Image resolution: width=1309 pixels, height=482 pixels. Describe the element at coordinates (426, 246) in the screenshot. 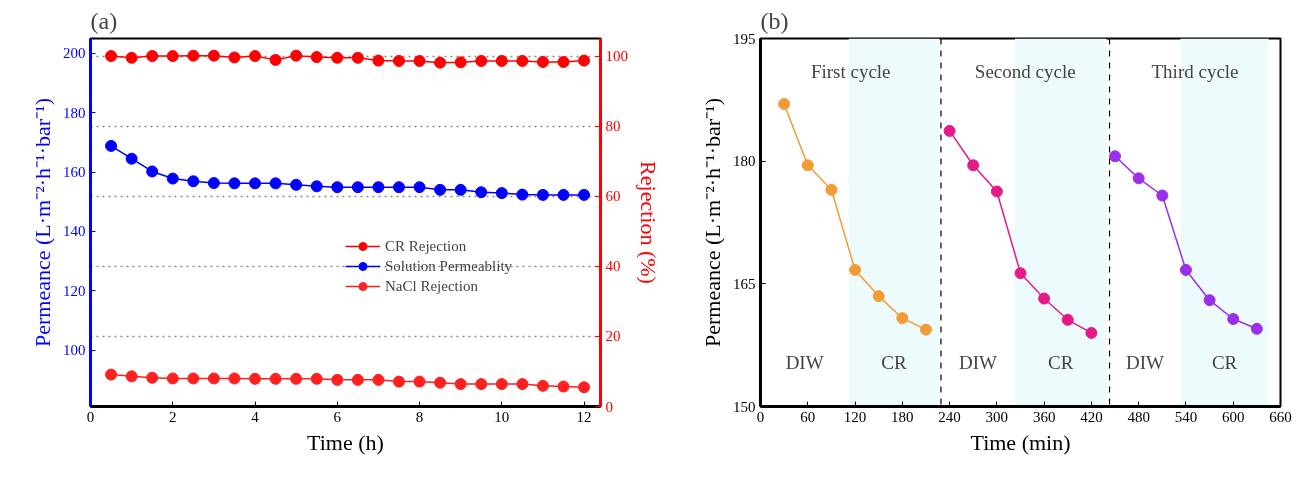

I see `legend-label: CR Rejection` at that location.